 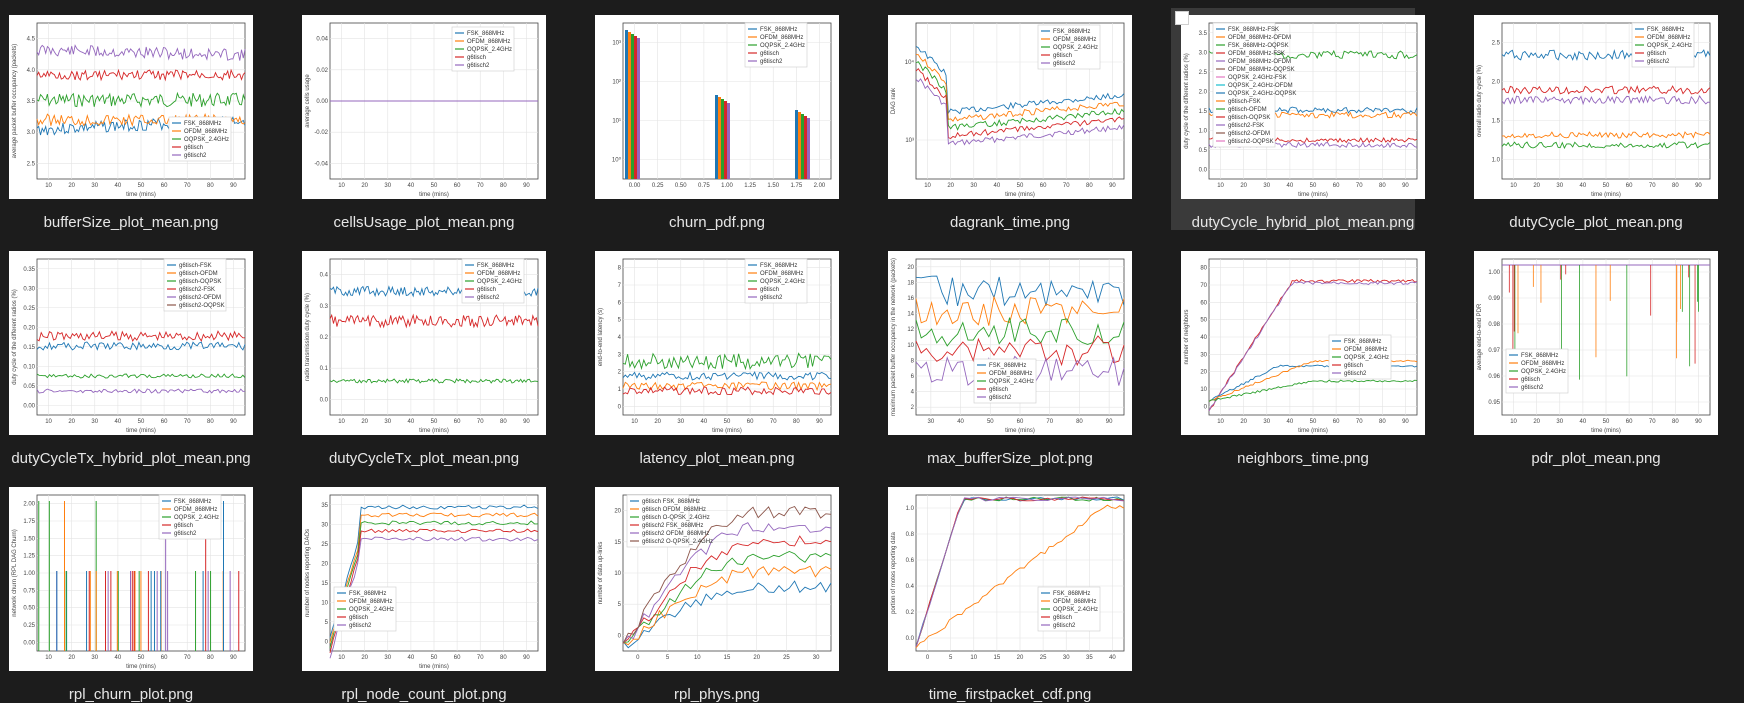 What do you see at coordinates (164, 422) in the screenshot?
I see `svg-text: 60` at bounding box center [164, 422].